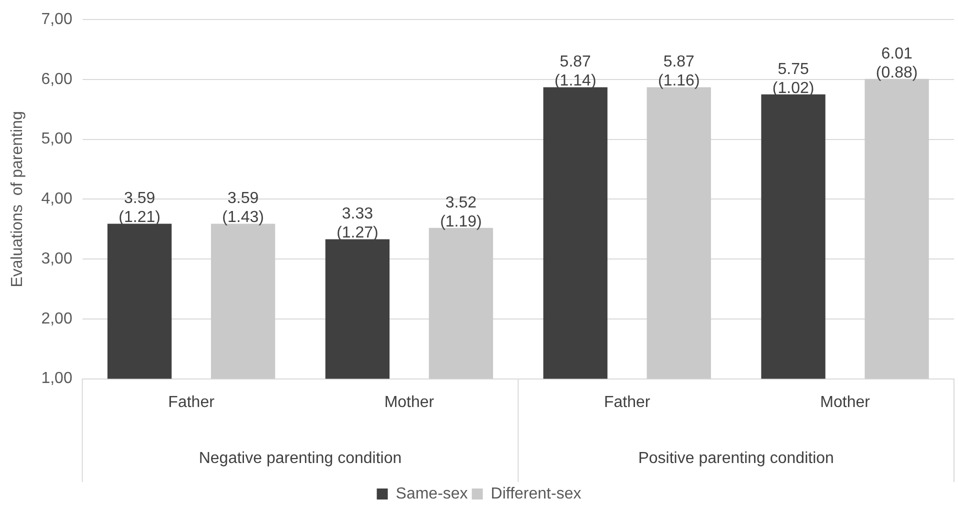 This screenshot has width=958, height=512. Describe the element at coordinates (536, 493) in the screenshot. I see `legend-label: Different-sex` at that location.